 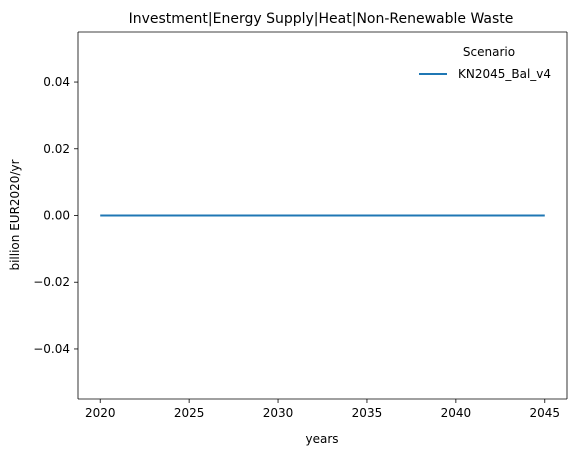 I want to click on x-tick-label: 2020, so click(x=100, y=413).